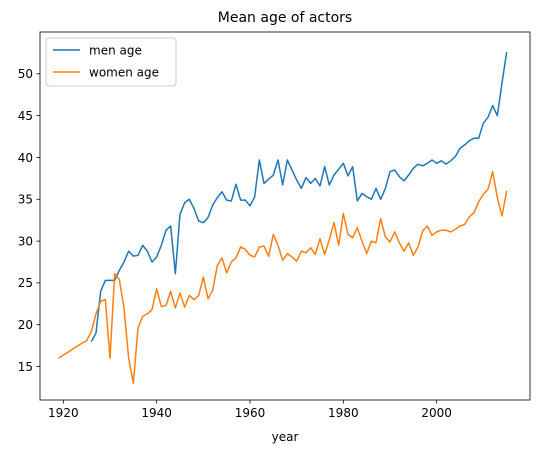 The height and width of the screenshot is (453, 543). Describe the element at coordinates (250, 413) in the screenshot. I see `x-tick-label: 1960` at that location.